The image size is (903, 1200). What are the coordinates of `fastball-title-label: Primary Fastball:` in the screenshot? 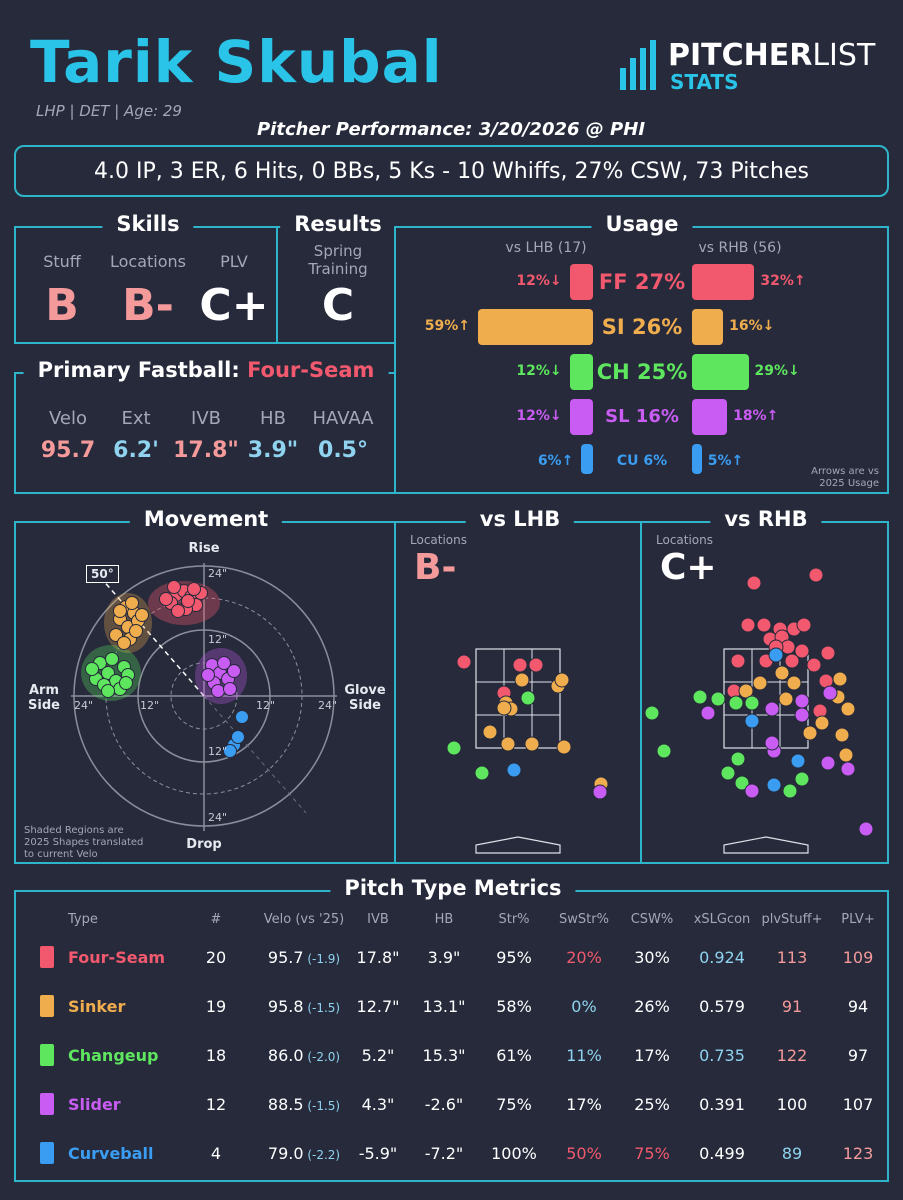 It's located at (138, 370).